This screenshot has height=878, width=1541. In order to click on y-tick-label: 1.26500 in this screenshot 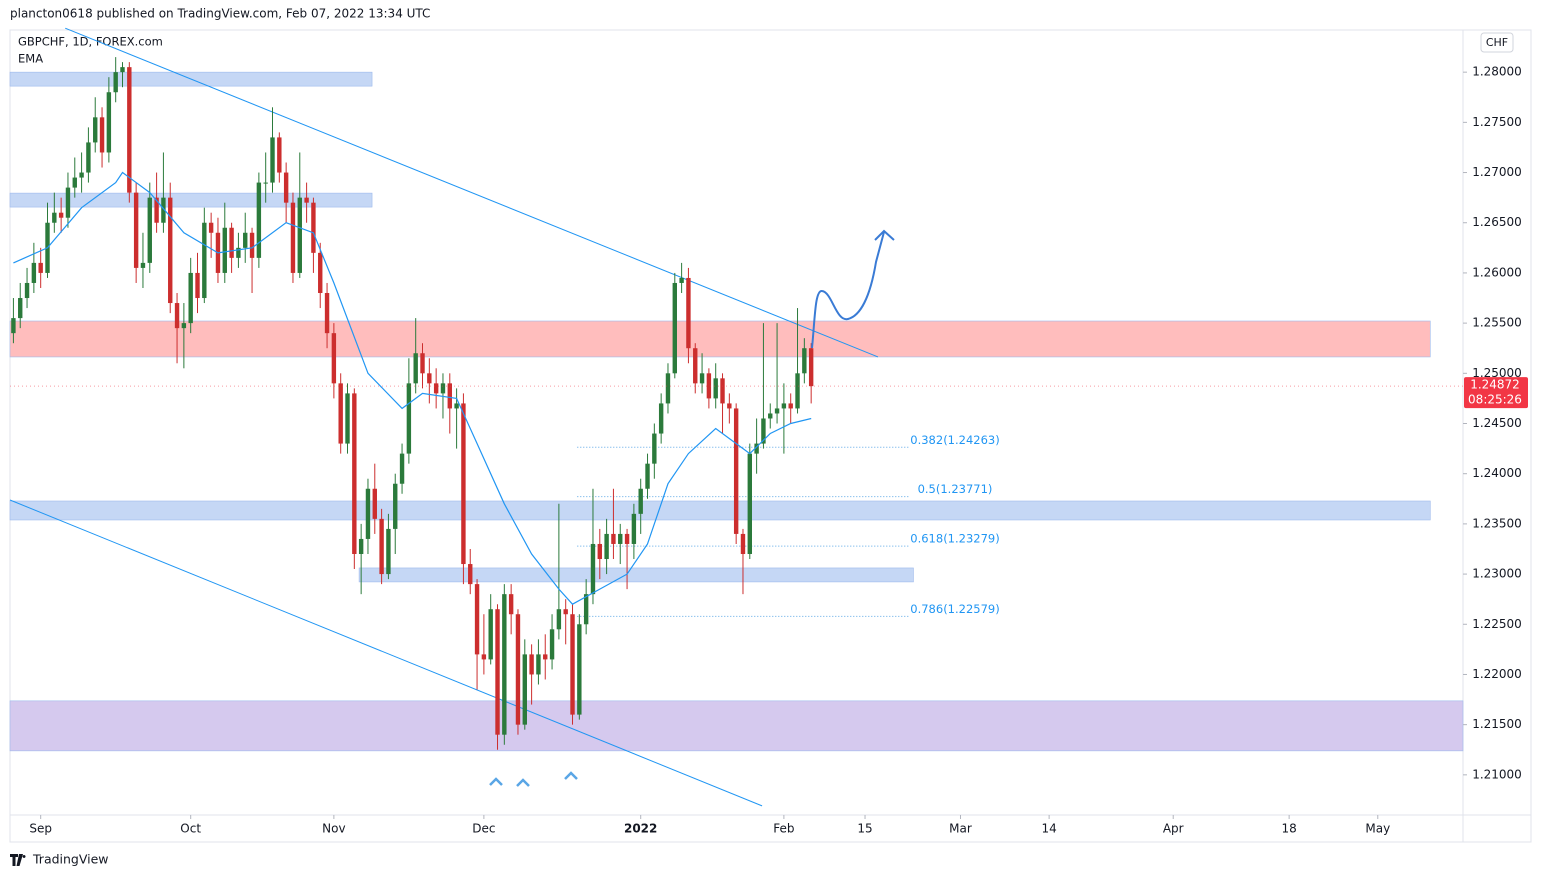, I will do `click(1497, 222)`.